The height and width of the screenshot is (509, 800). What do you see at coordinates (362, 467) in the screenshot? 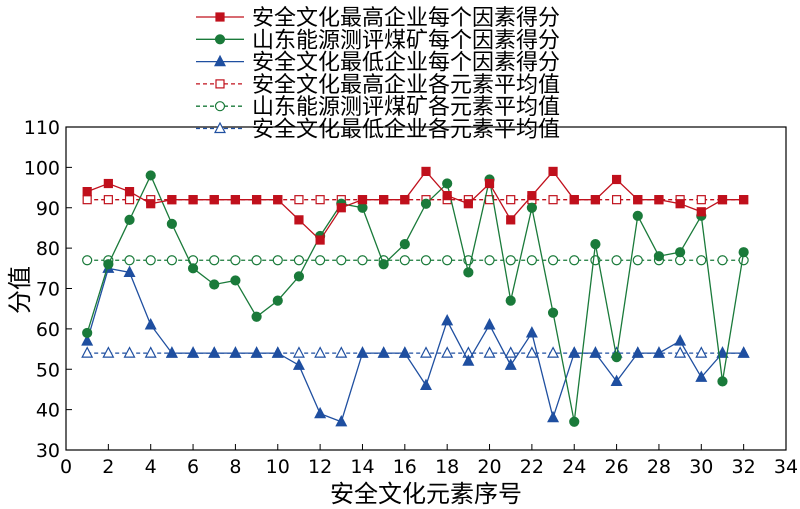
I see `x-tick-label: 14` at bounding box center [362, 467].